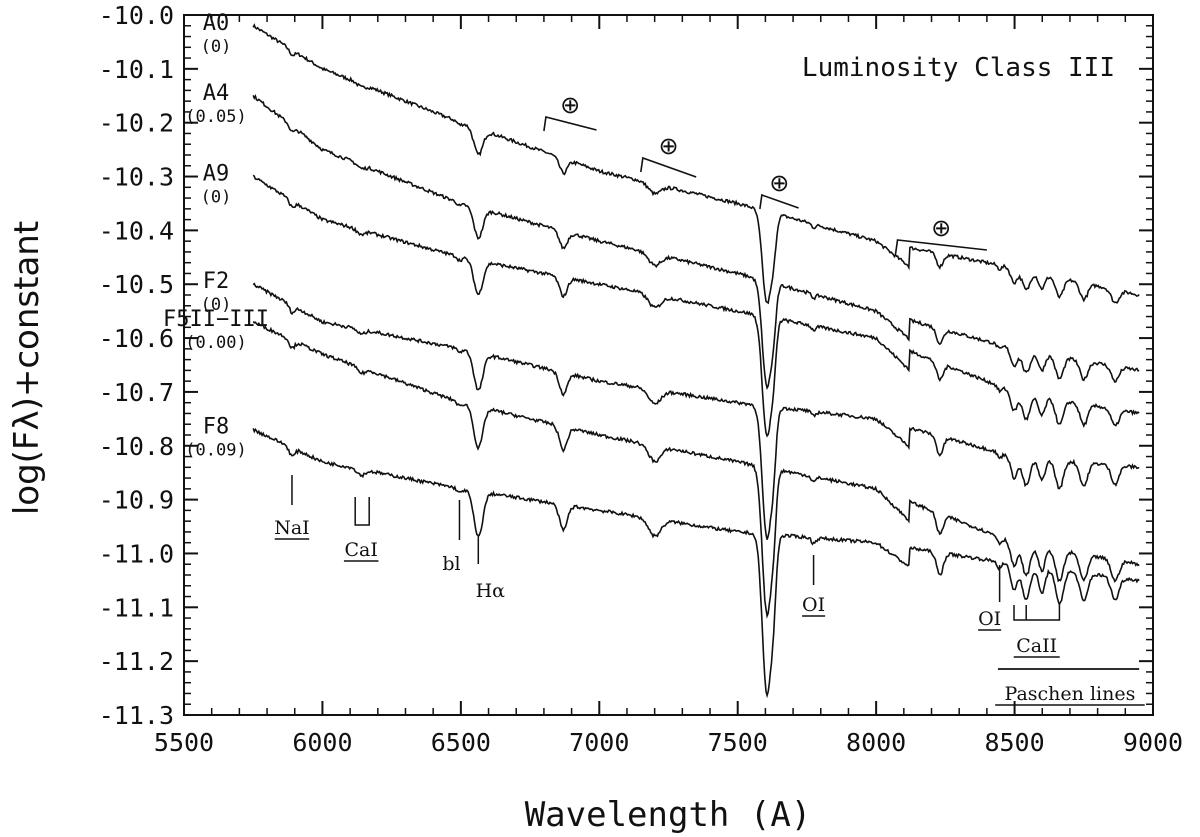 The height and width of the screenshot is (837, 1200). Describe the element at coordinates (216, 319) in the screenshot. I see `series-label: F5II−III` at that location.